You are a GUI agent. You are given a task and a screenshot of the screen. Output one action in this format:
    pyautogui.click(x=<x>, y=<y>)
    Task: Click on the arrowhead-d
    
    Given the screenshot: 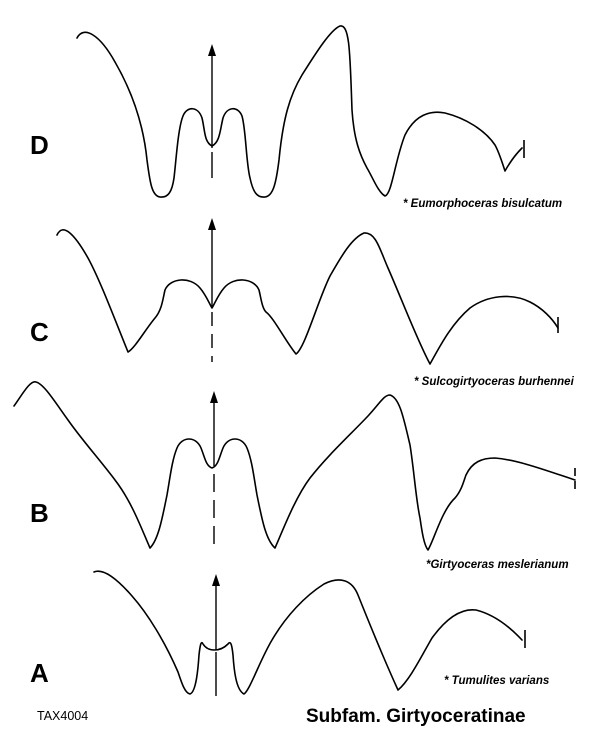 What is the action you would take?
    pyautogui.click(x=212, y=50)
    